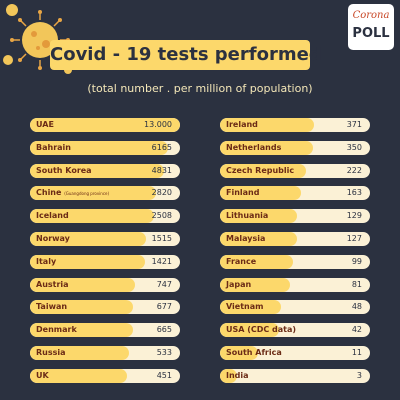 This screenshot has height=400, width=400. I want to click on bar-category: Japan, so click(239, 284).